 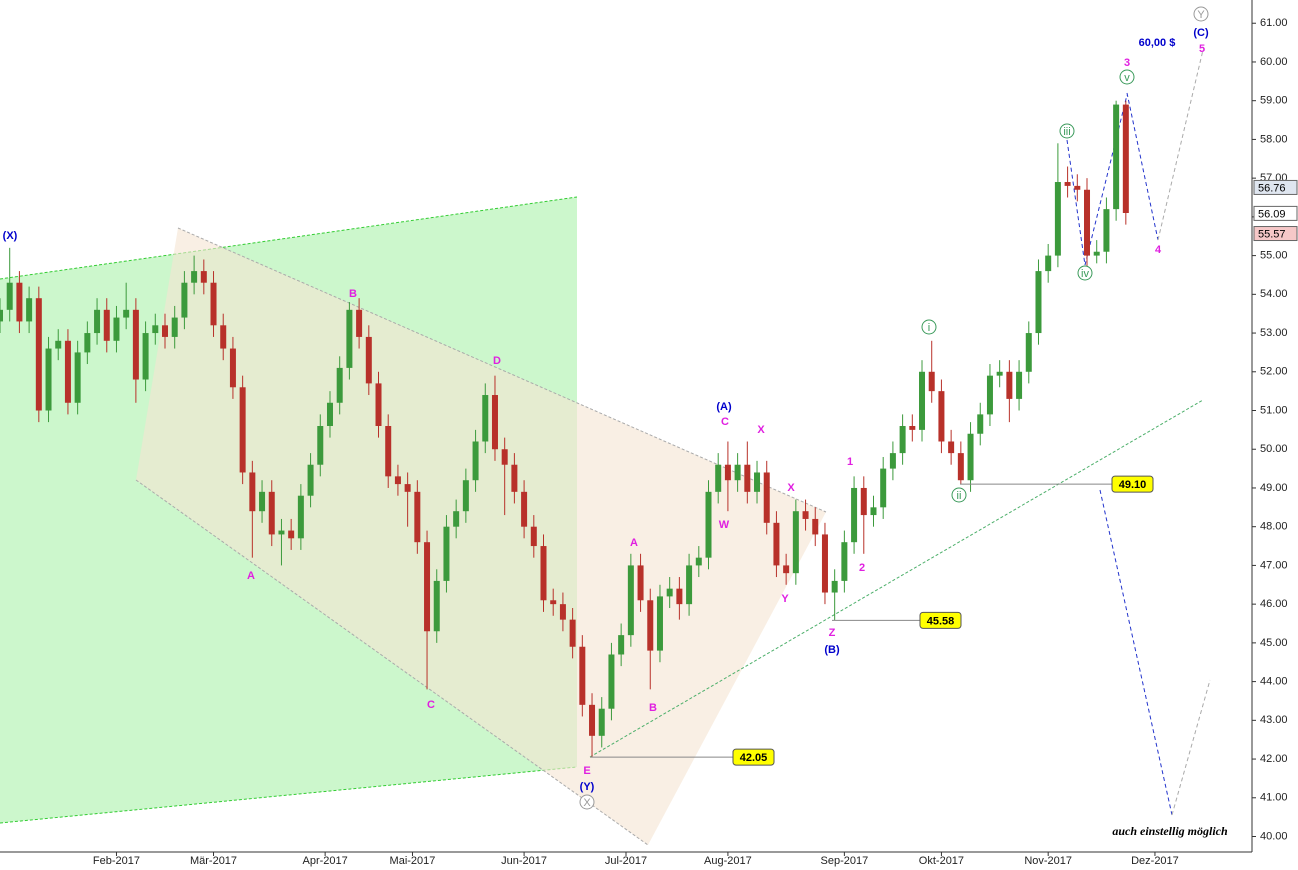 I want to click on y-tick-label: 43.00, so click(x=1274, y=720).